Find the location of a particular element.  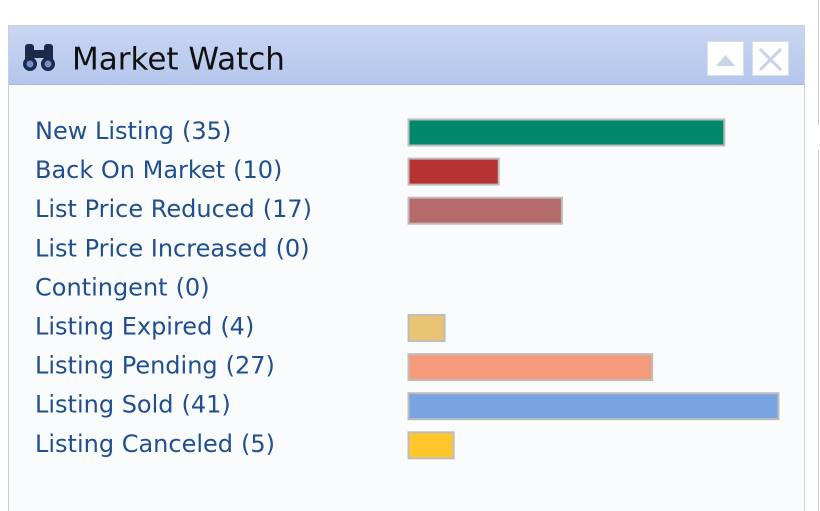

row-label: List Price Increased (0) is located at coordinates (172, 248).